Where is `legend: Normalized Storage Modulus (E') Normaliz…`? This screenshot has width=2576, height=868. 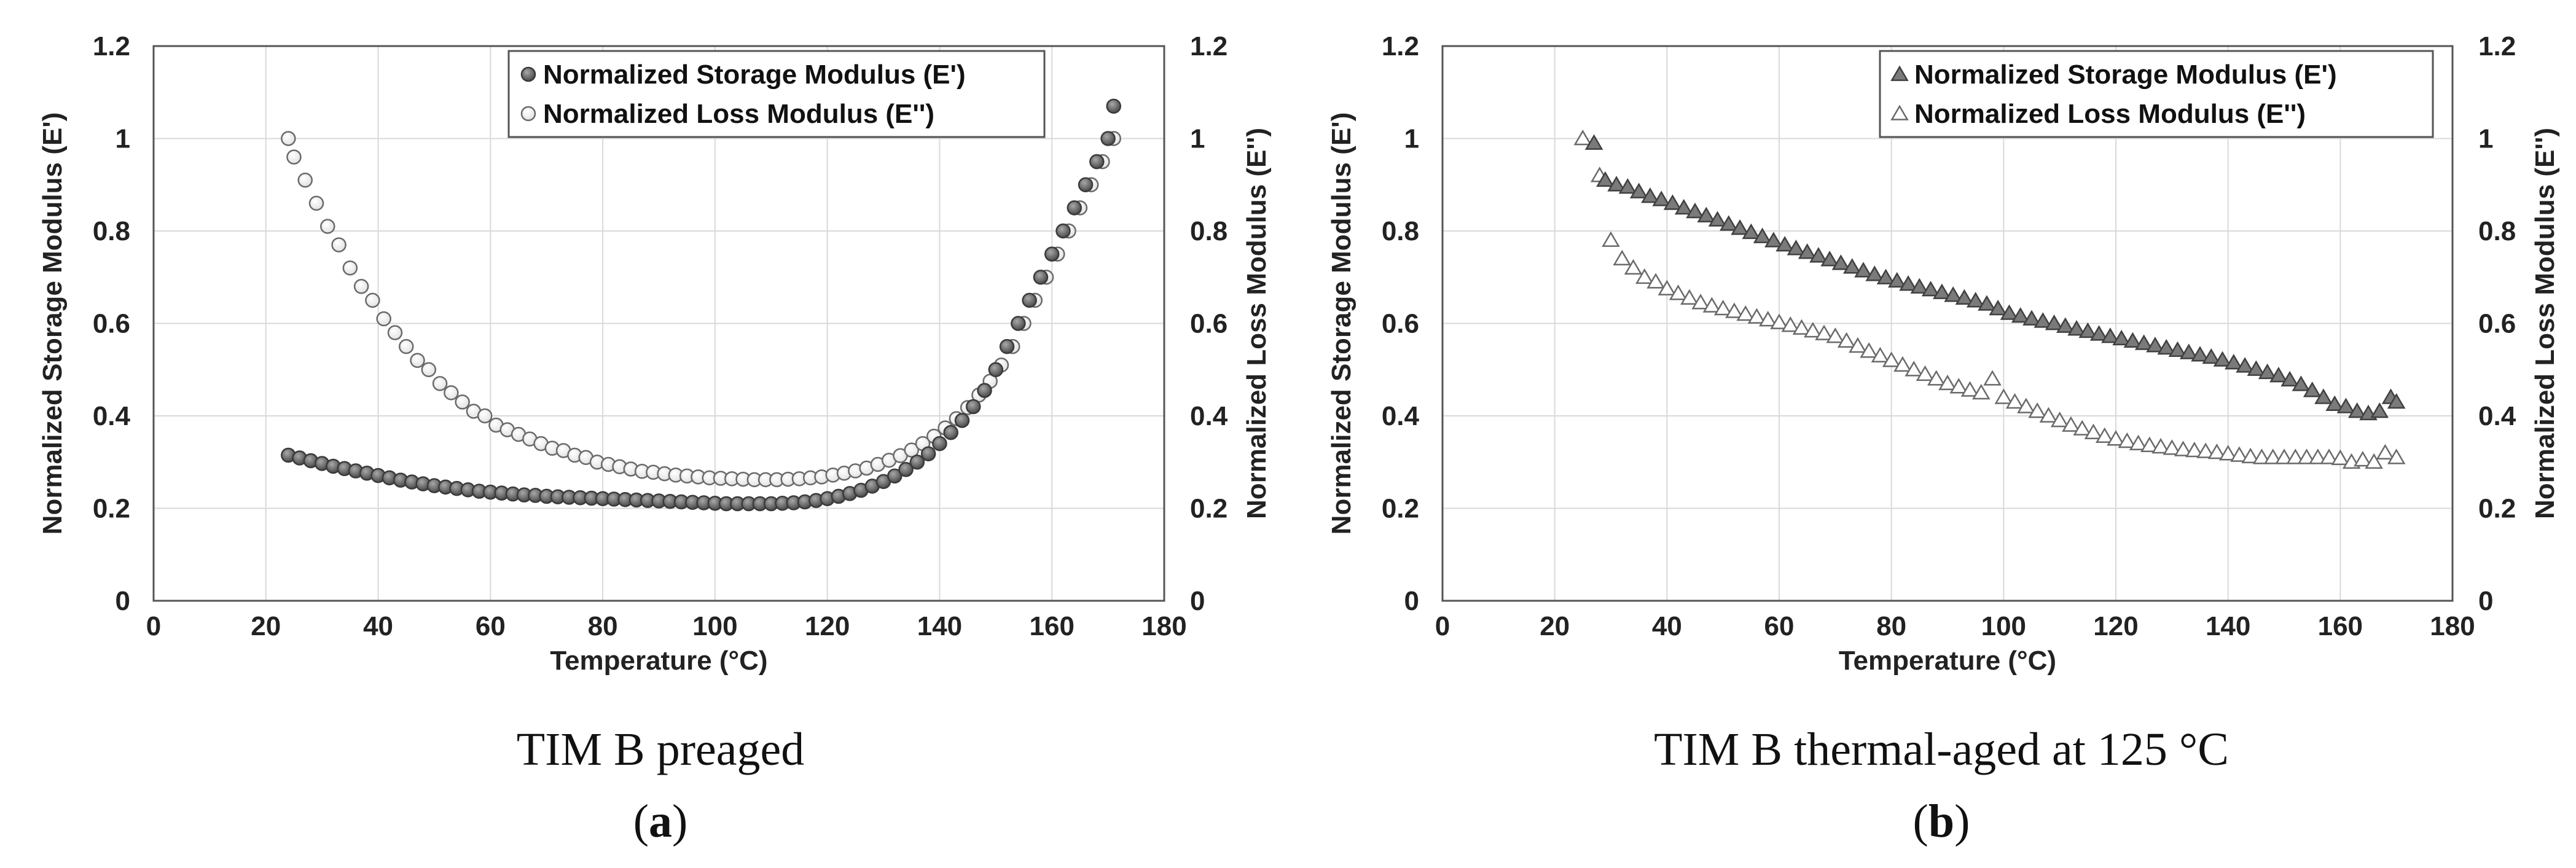 legend: Normalized Storage Modulus (E') Normaliz… is located at coordinates (2156, 94).